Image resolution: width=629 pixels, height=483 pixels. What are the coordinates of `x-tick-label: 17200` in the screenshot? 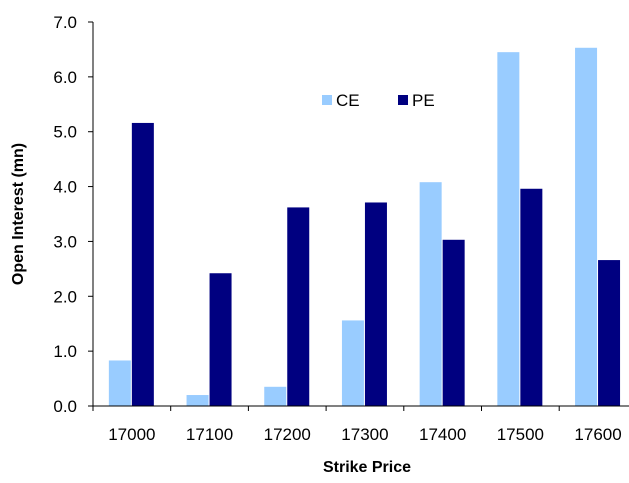 It's located at (287, 434).